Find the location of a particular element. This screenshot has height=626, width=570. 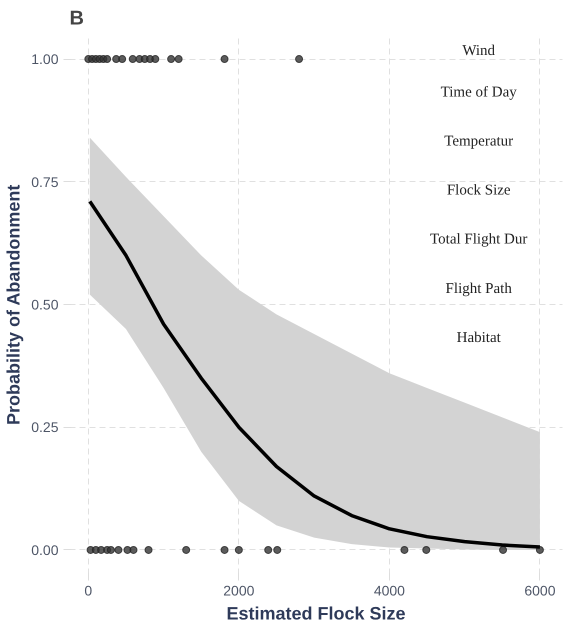

chart-title: B is located at coordinates (77, 19).